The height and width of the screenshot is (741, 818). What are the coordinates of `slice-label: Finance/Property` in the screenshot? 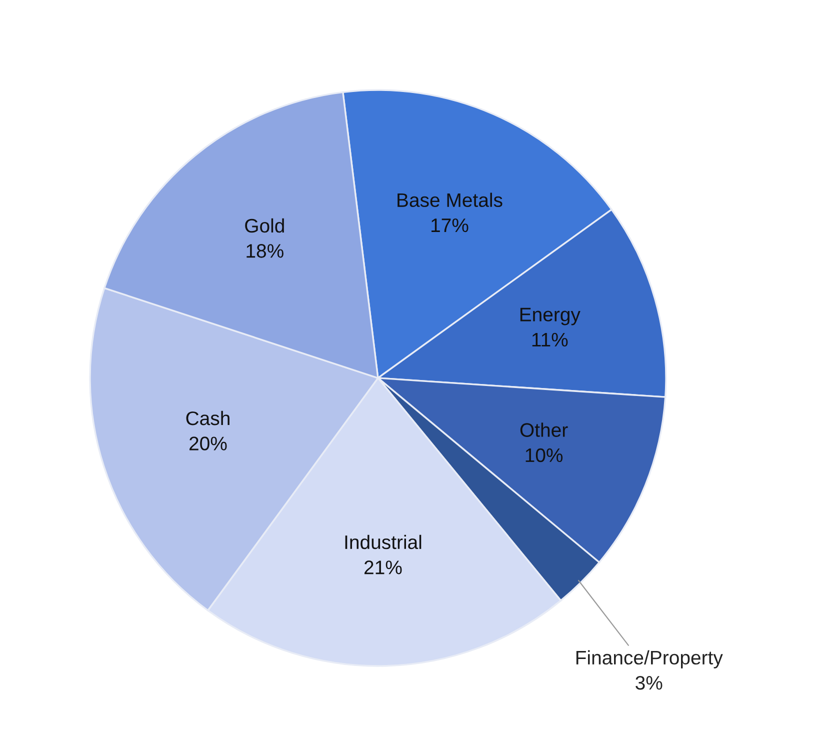 It's located at (649, 659).